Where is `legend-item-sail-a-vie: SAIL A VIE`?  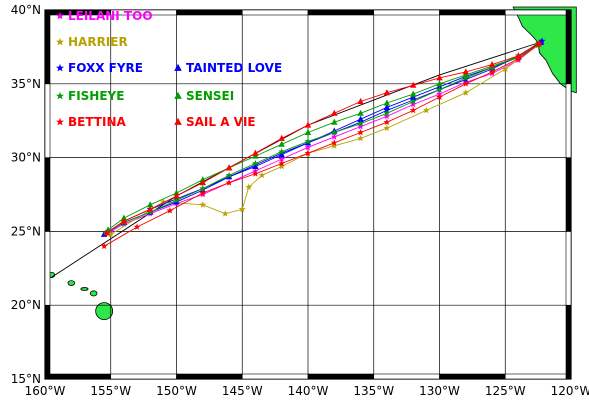 legend-item-sail-a-vie: SAIL A VIE is located at coordinates (215, 122).